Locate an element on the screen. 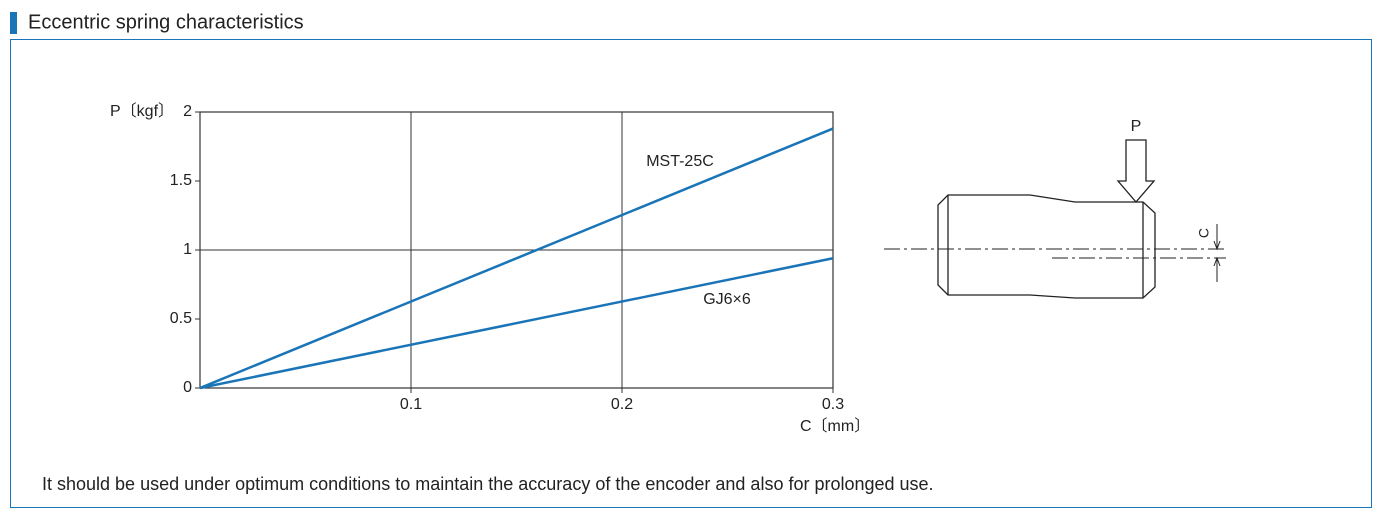  y-tick-label: 1.5 is located at coordinates (181, 180).